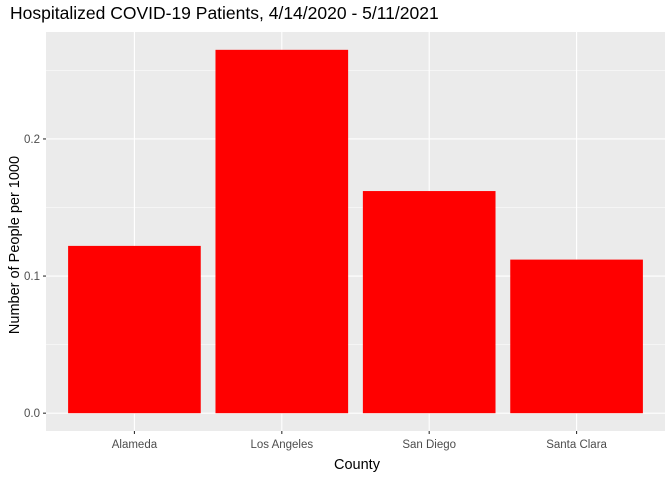  I want to click on bar-alameda, so click(134, 329).